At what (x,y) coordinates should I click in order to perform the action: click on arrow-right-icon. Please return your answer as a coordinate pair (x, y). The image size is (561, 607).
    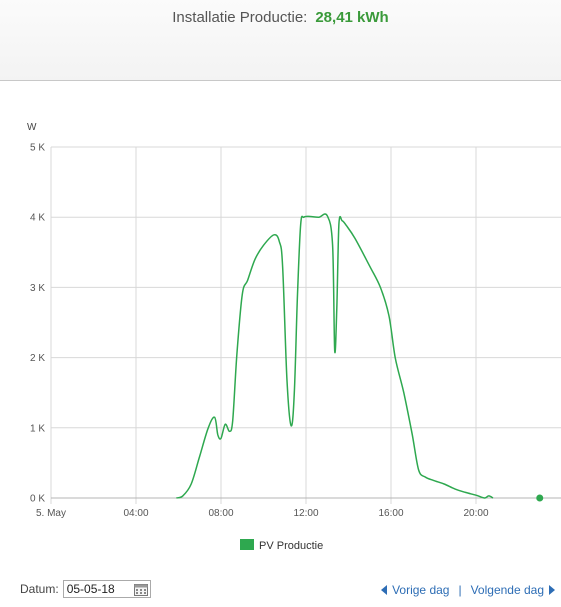
    Looking at the image, I should click on (552, 590).